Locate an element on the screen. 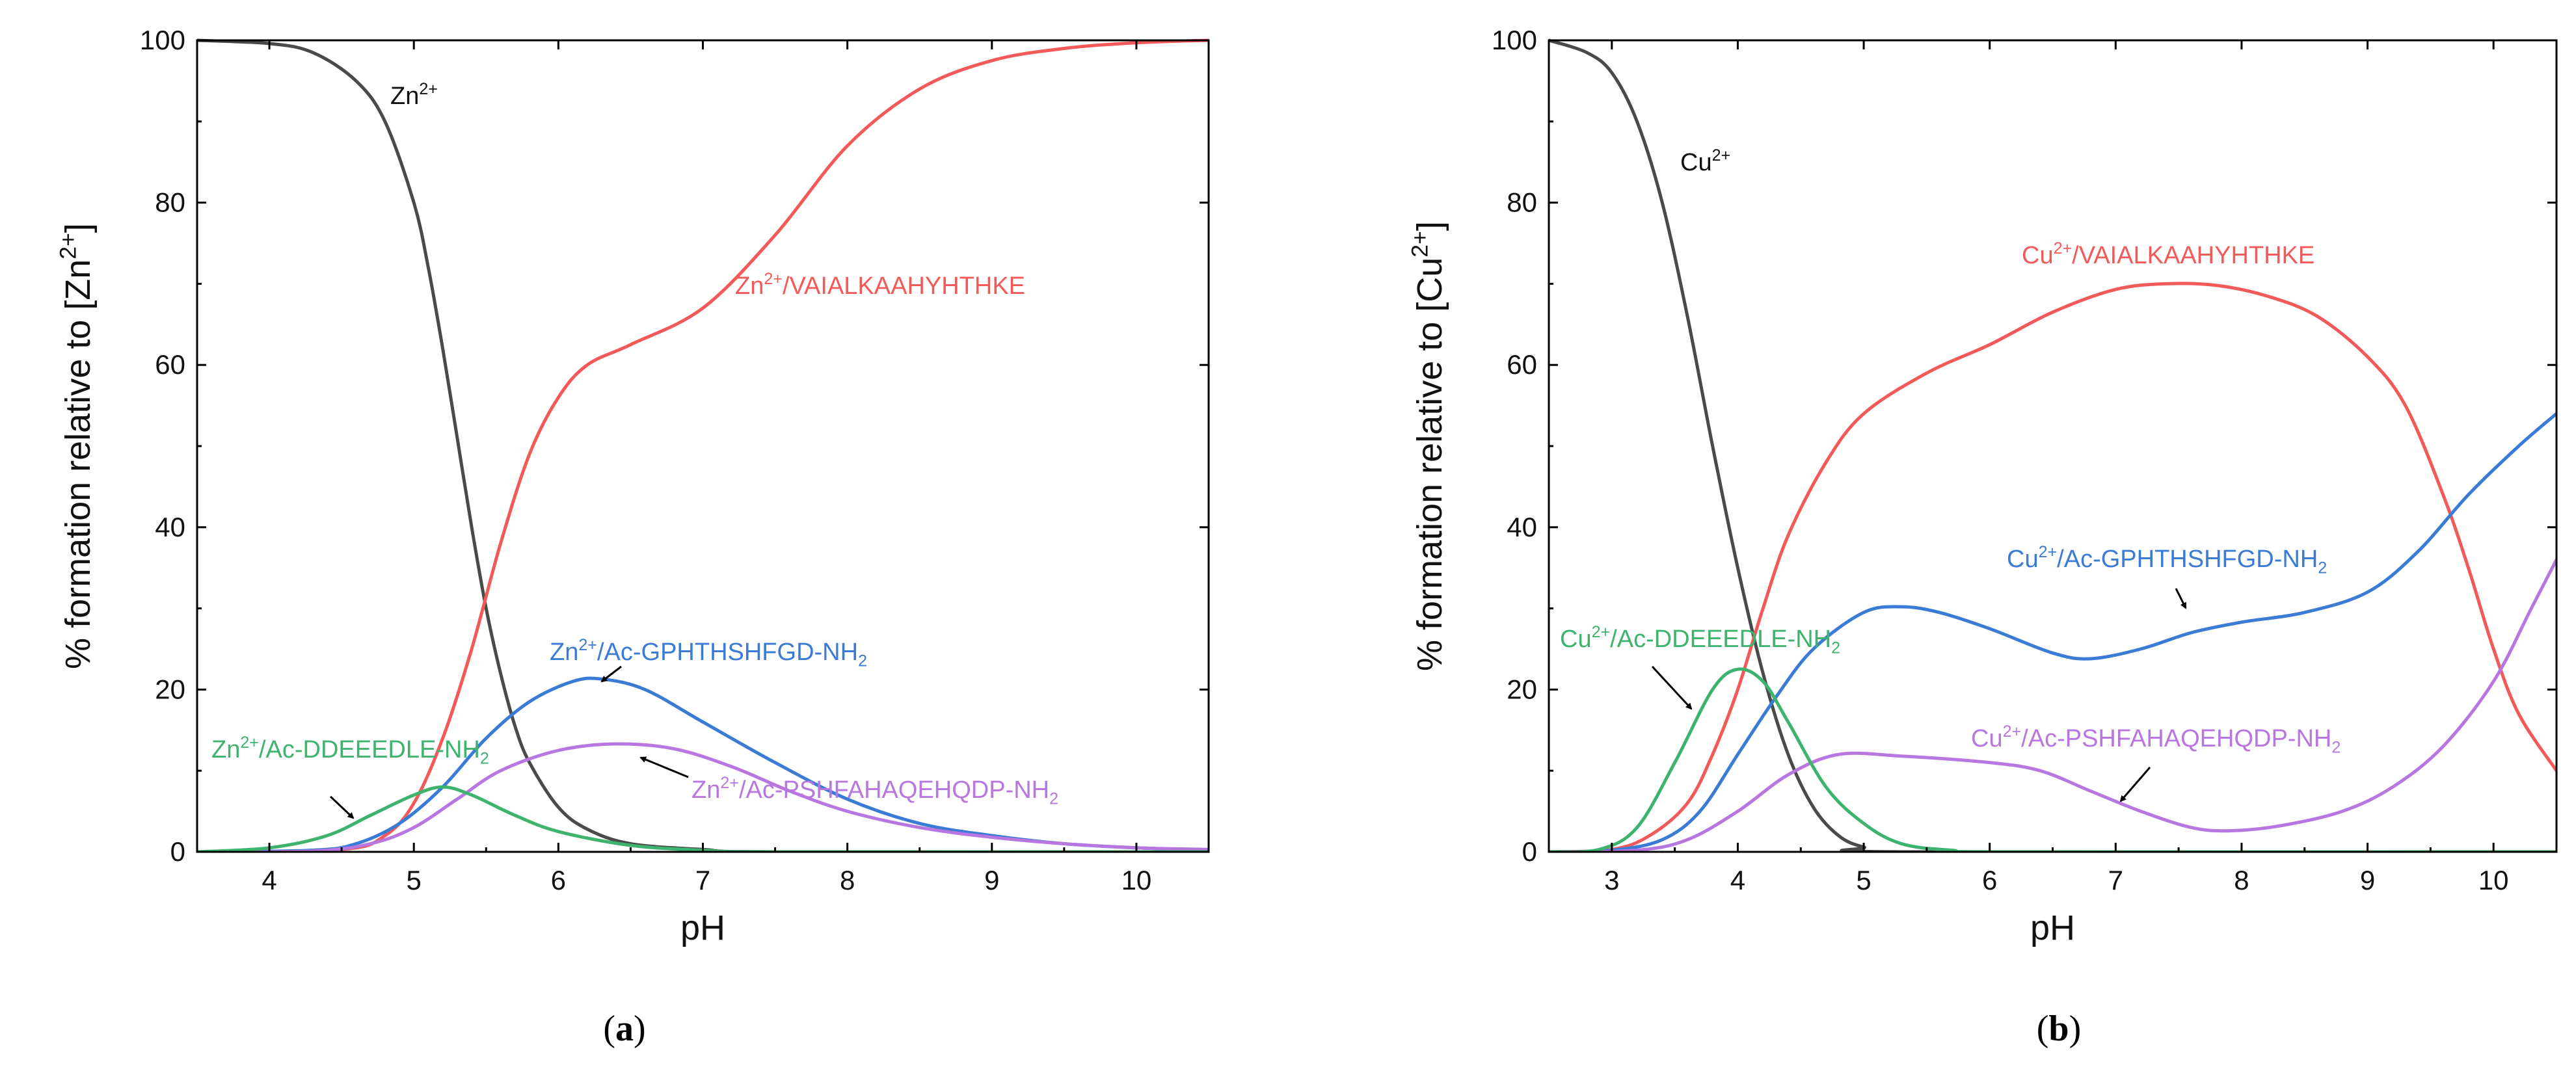 The image size is (2576, 1071). x-tick-label: 3 is located at coordinates (1612, 880).